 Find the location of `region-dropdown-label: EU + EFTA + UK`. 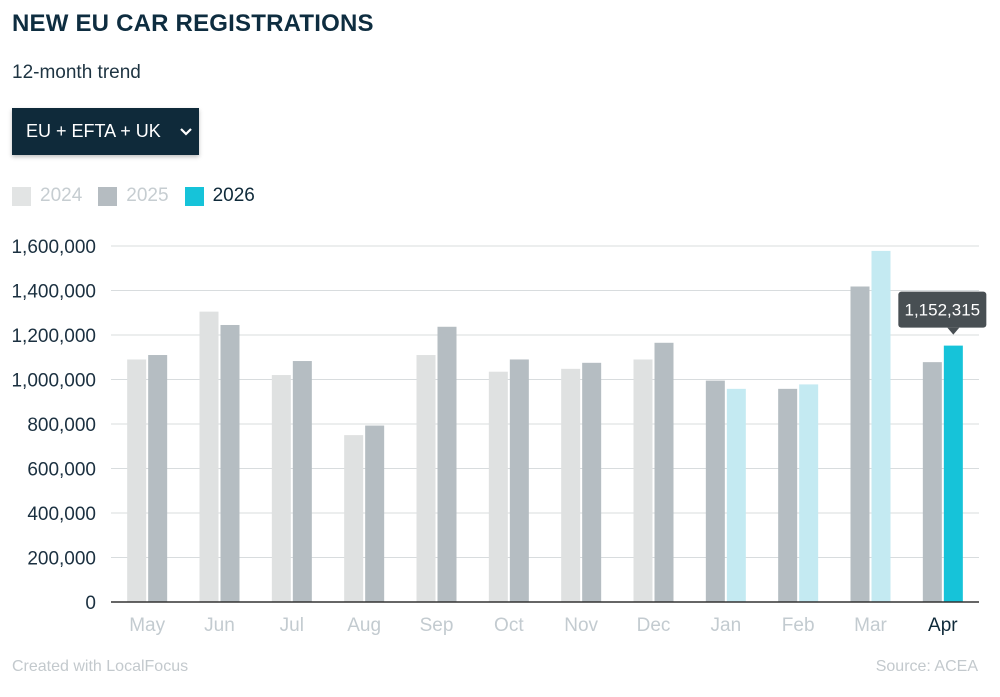

region-dropdown-label: EU + EFTA + UK is located at coordinates (93, 131).